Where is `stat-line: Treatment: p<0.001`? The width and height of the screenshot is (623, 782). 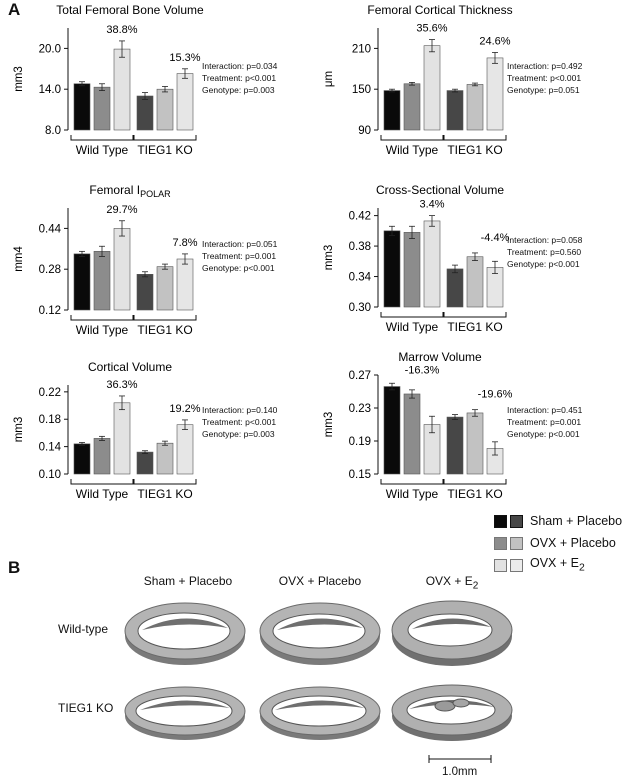
stat-line: Treatment: p<0.001 is located at coordinates (544, 78).